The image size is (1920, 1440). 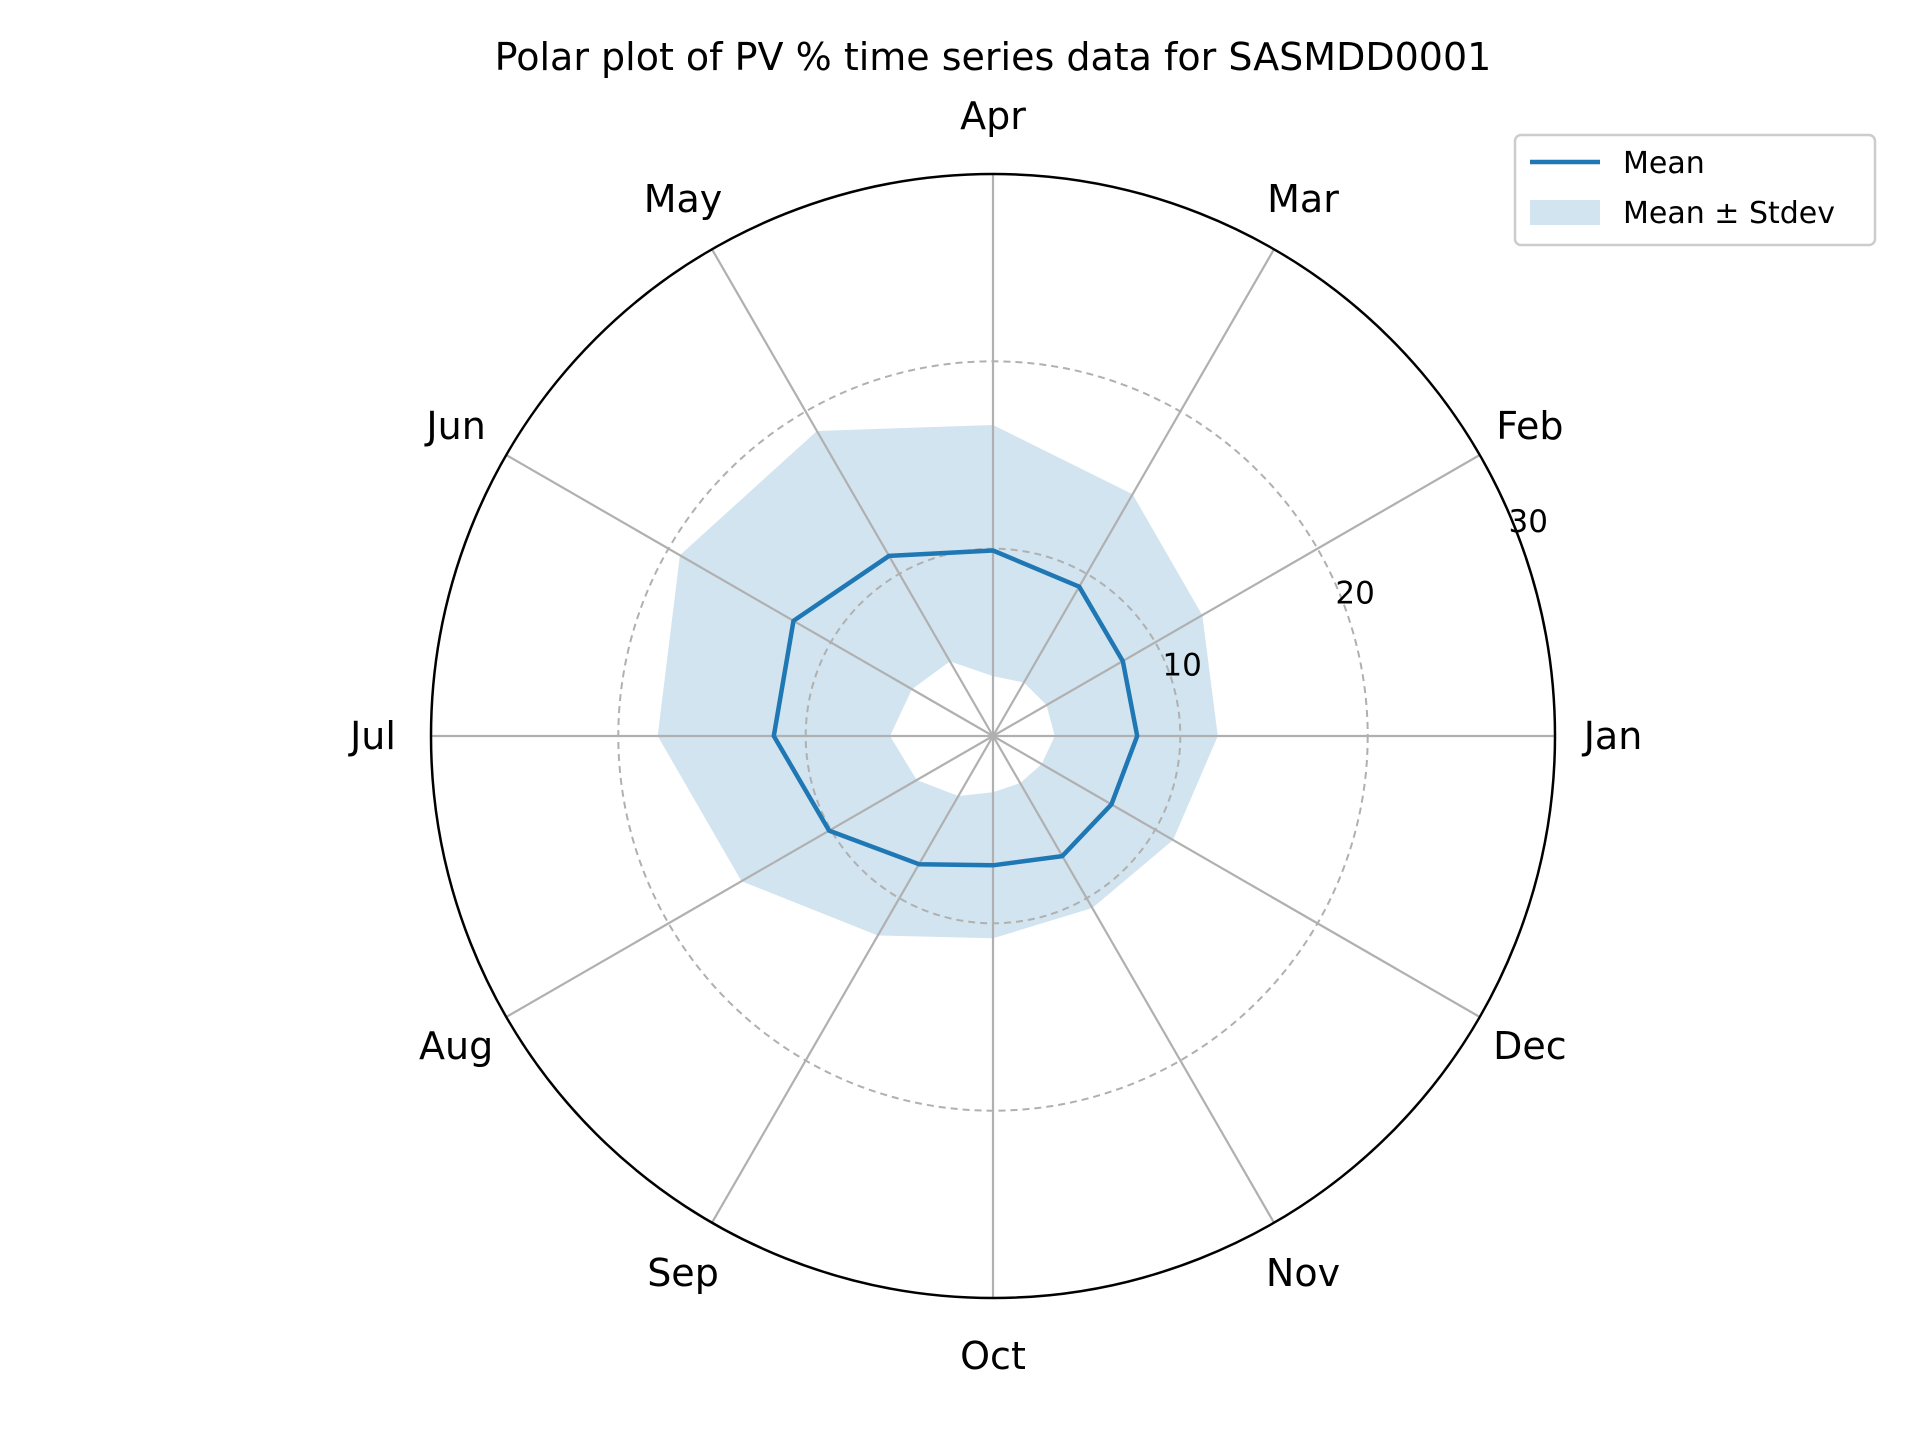 I want to click on month-label-oct: Oct, so click(x=993, y=1356).